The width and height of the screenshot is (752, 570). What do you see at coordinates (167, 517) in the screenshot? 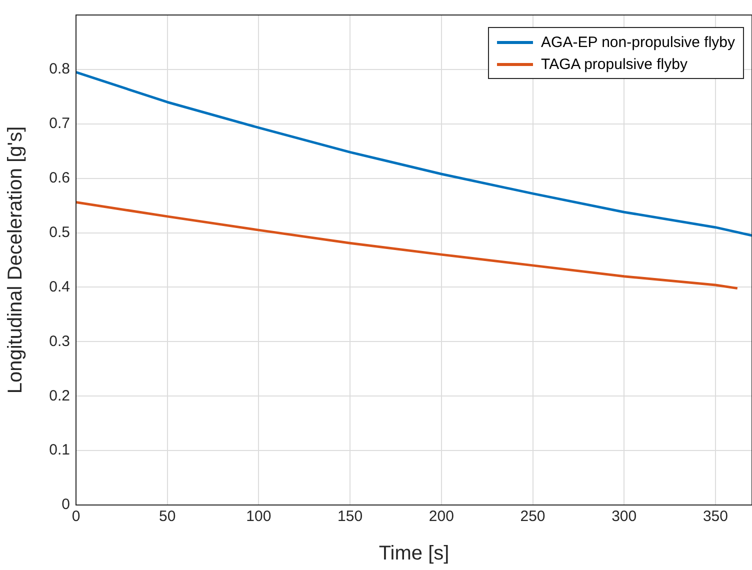
I see `x-tick-label: 50` at bounding box center [167, 517].